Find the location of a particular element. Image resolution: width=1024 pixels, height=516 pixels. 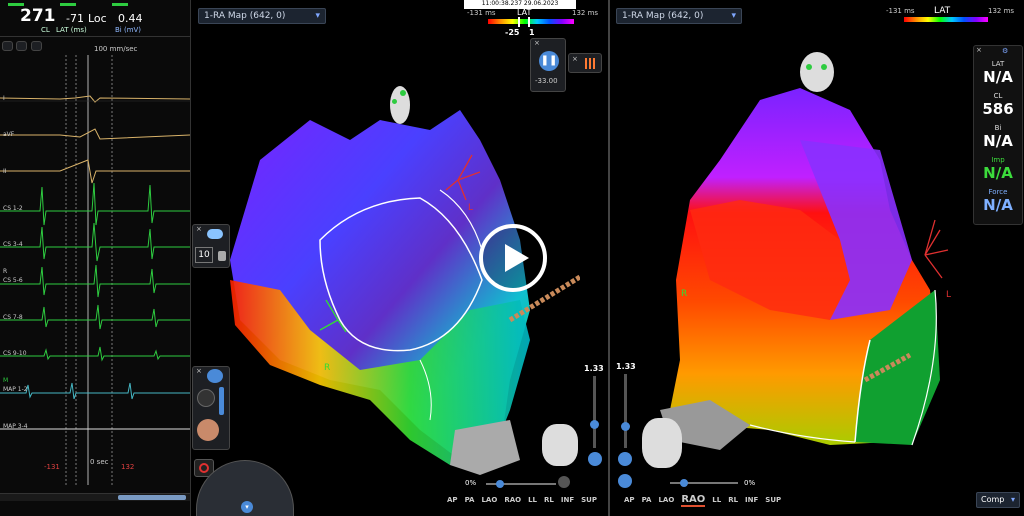

egm-scrollbar is located at coordinates (95, 497).